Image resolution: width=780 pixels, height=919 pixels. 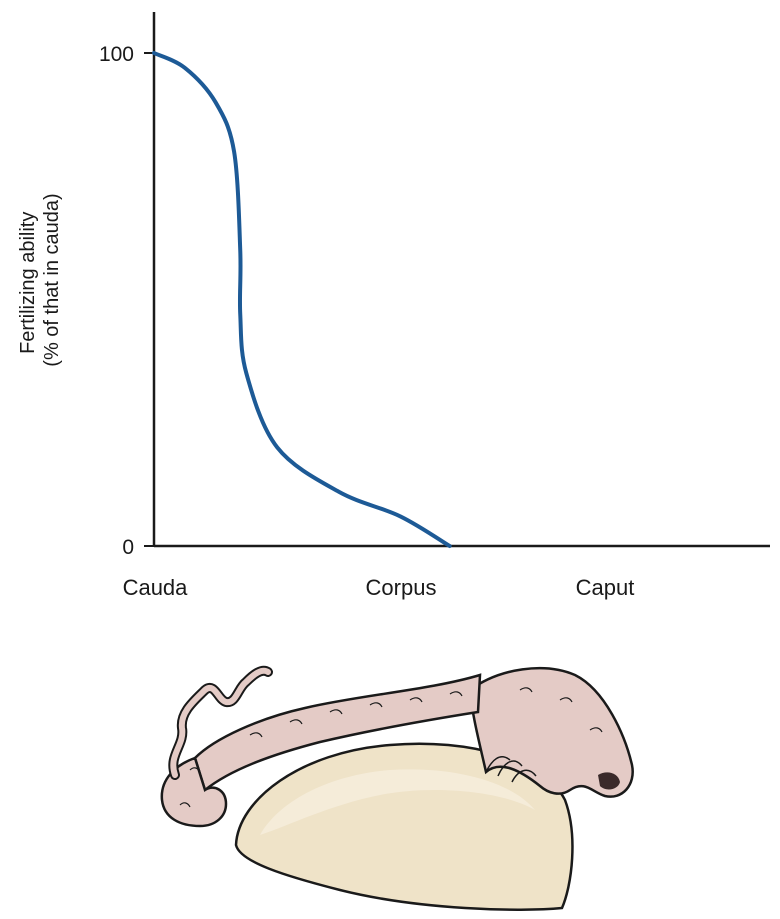 What do you see at coordinates (40, 279) in the screenshot?
I see `y-axis-title: Fertilizing ability (% of that in cauda)` at bounding box center [40, 279].